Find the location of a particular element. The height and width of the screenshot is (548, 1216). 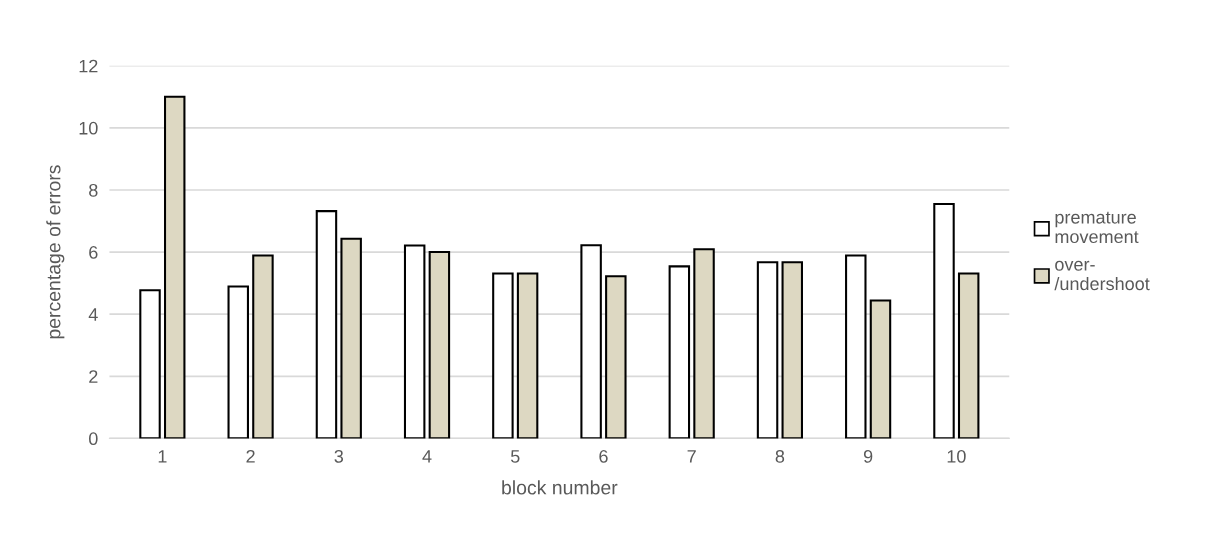

legend-label: premature movement is located at coordinates (1097, 227).